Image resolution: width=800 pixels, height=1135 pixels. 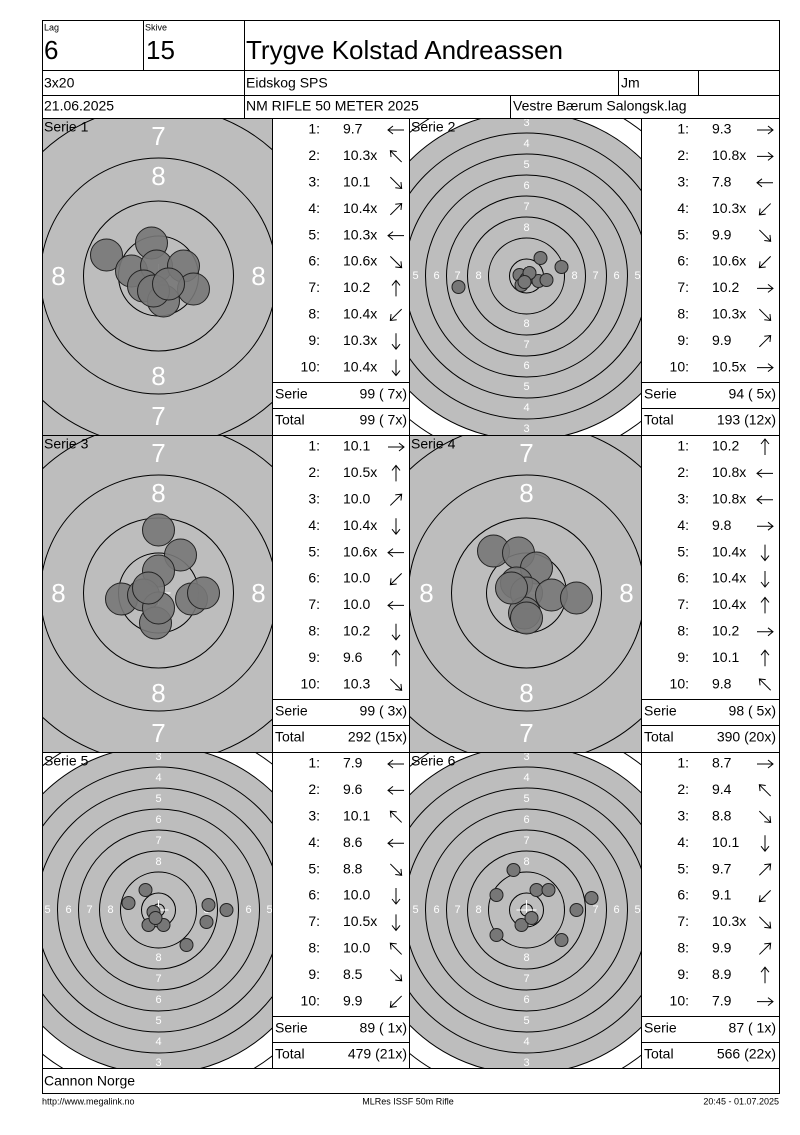 What do you see at coordinates (683, 551) in the screenshot?
I see `shot-number: 5:` at bounding box center [683, 551].